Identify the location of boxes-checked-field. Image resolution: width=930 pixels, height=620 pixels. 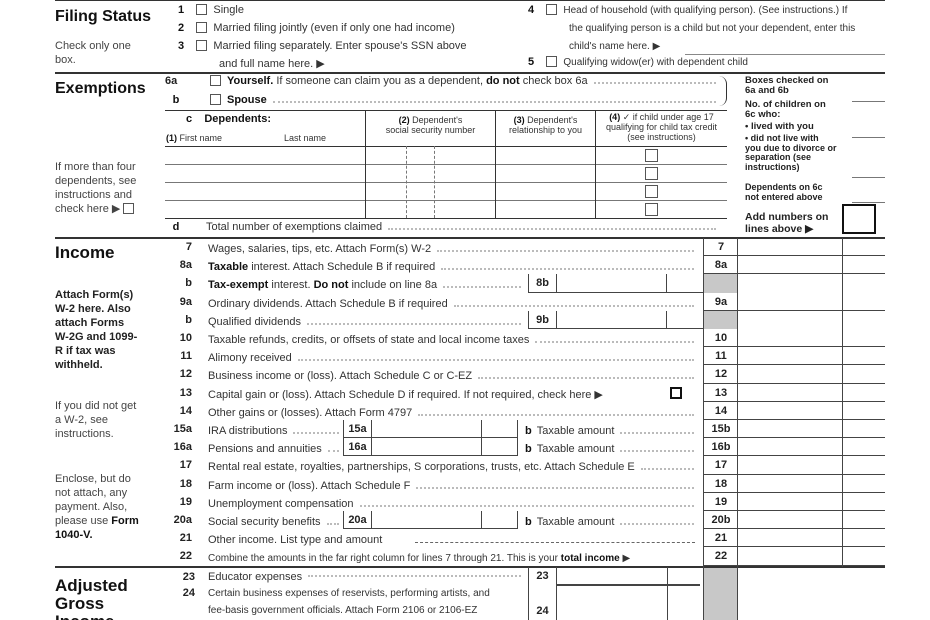
(868, 101).